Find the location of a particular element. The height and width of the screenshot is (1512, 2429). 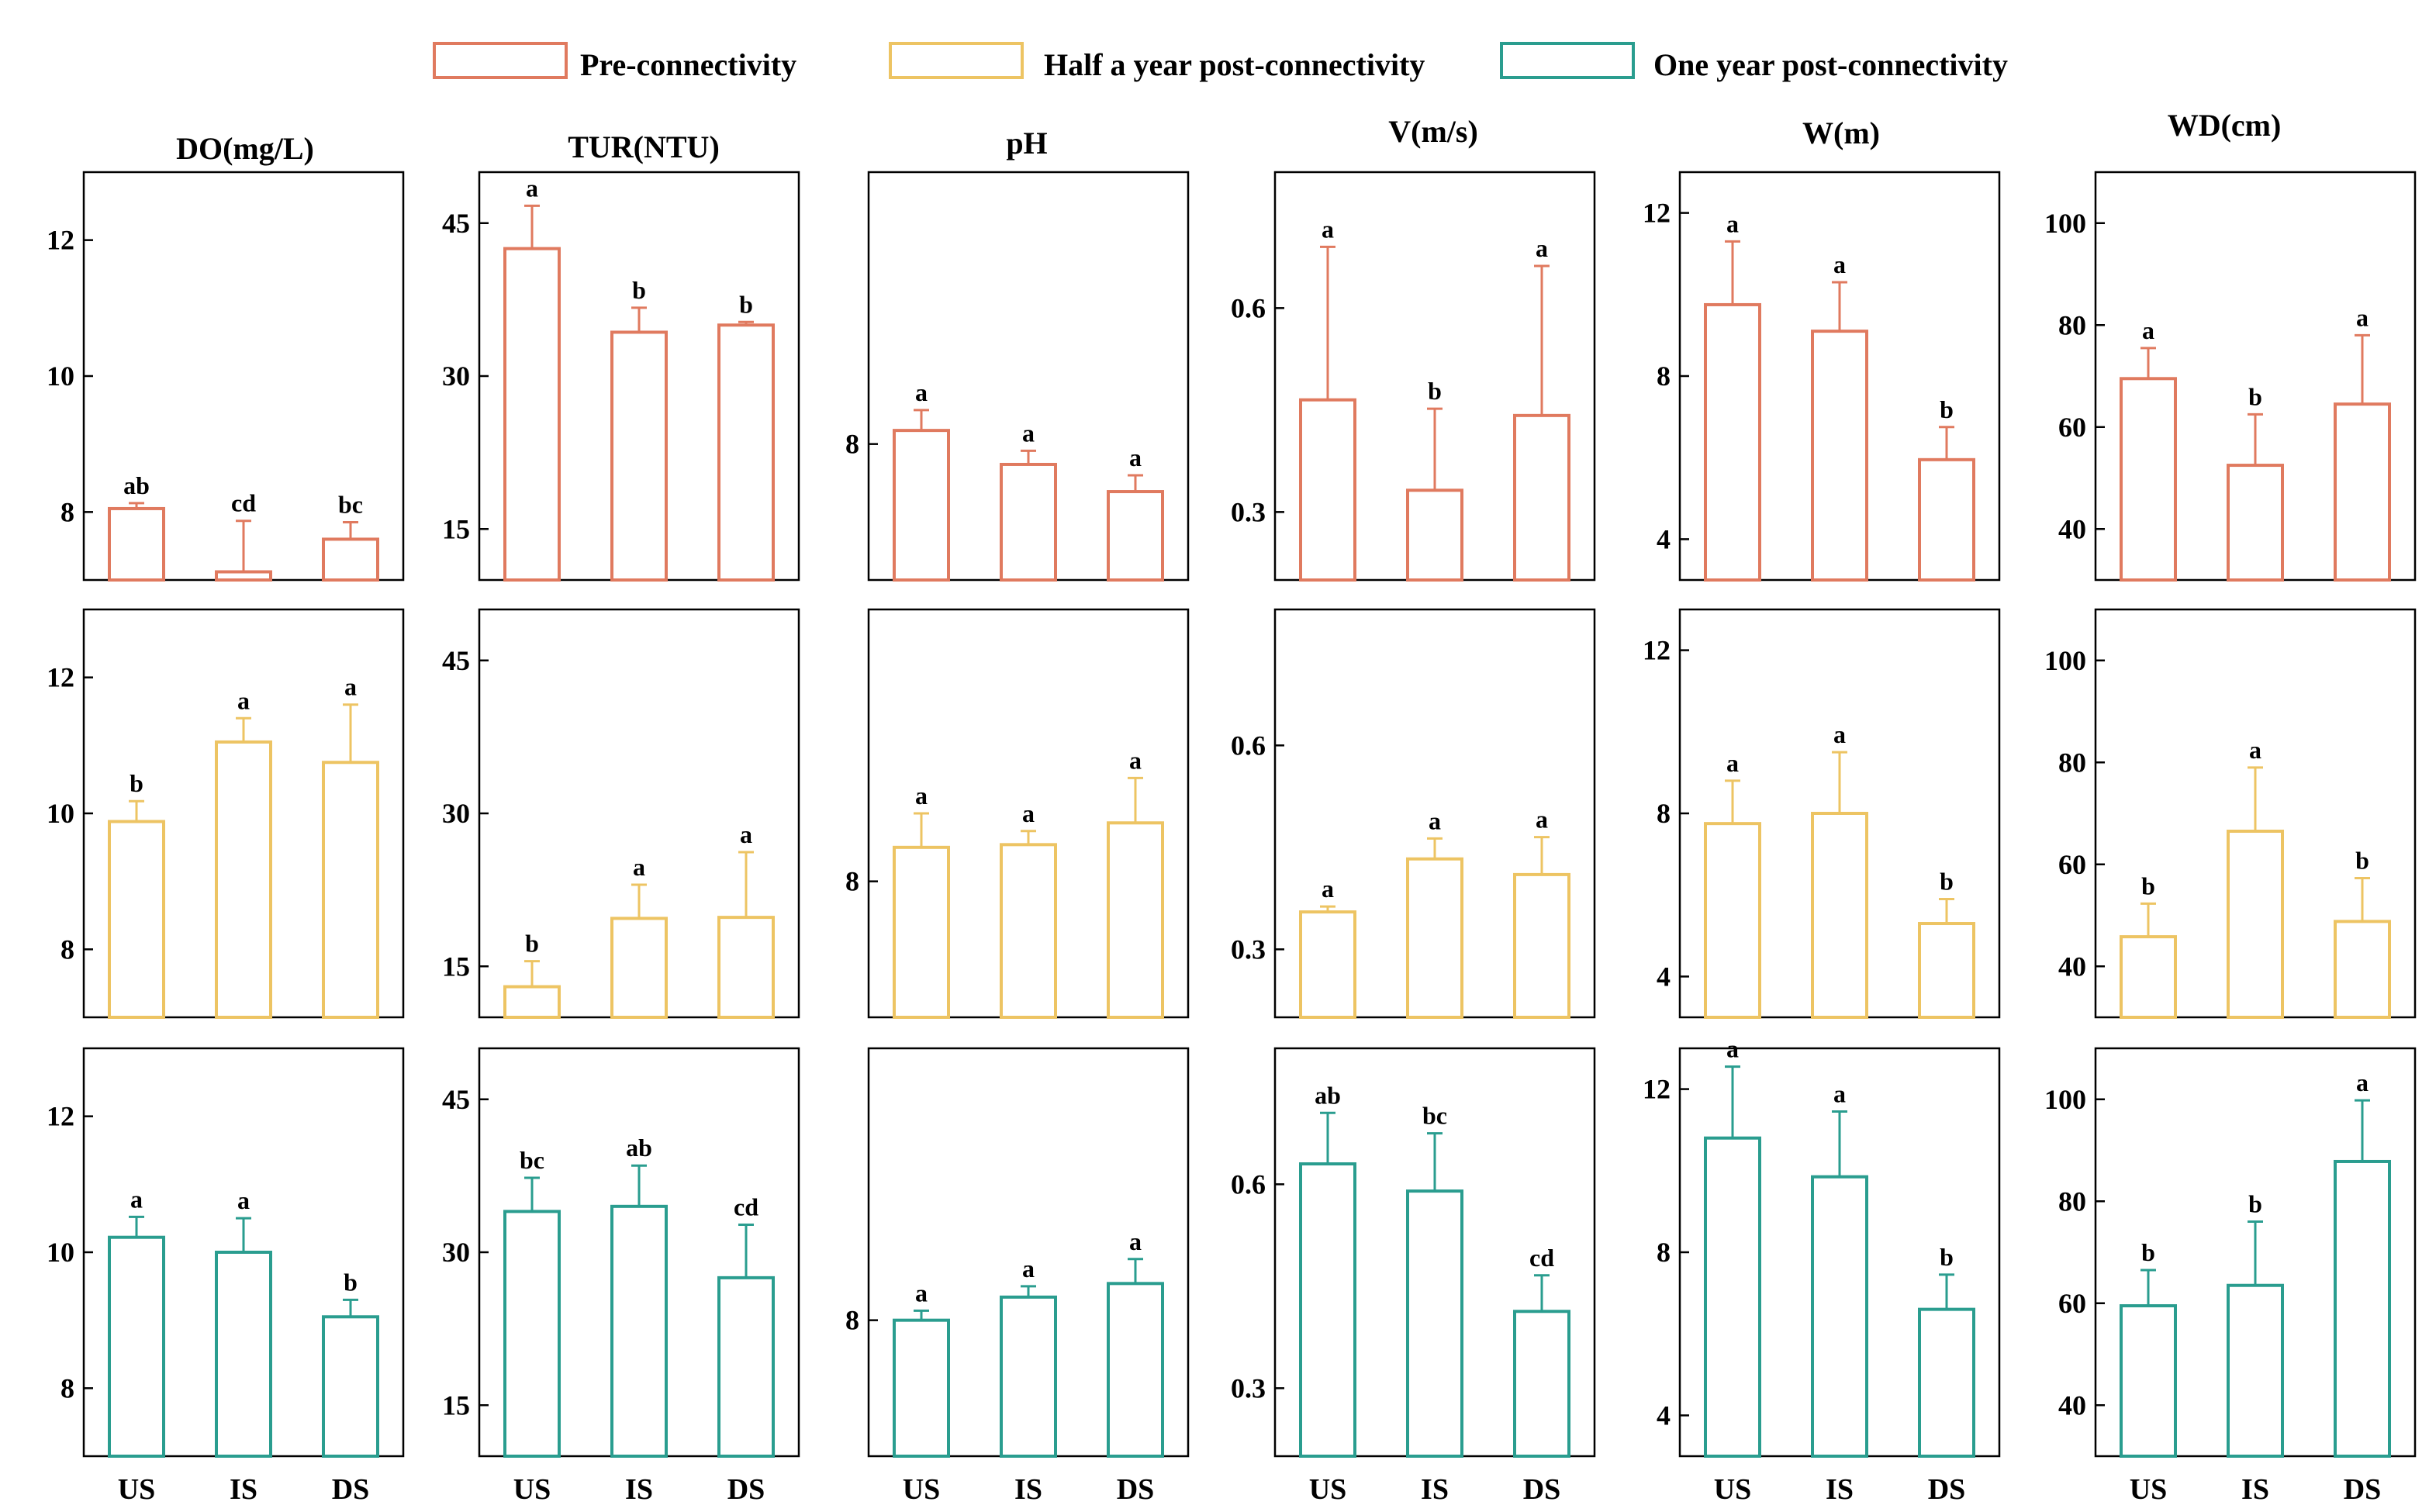

panel-tur-half-year: 15 30 45 b a a is located at coordinates (621, 814).